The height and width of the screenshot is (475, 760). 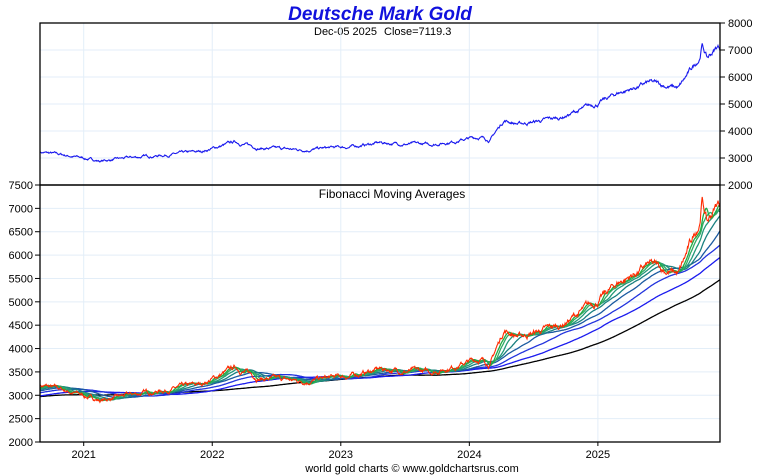 I want to click on lower-y-tick-label: 4500, so click(x=21, y=326).